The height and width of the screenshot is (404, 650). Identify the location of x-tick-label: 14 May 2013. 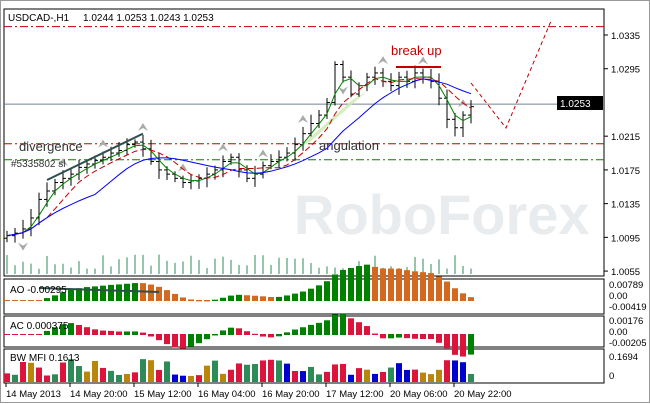
(33, 394).